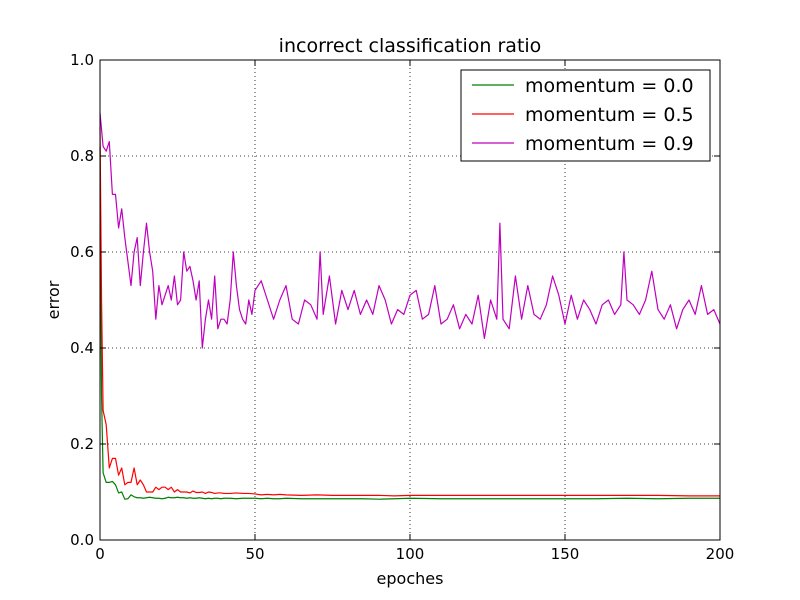 The image size is (800, 600). What do you see at coordinates (254, 554) in the screenshot?
I see `x-tick-label: 50` at bounding box center [254, 554].